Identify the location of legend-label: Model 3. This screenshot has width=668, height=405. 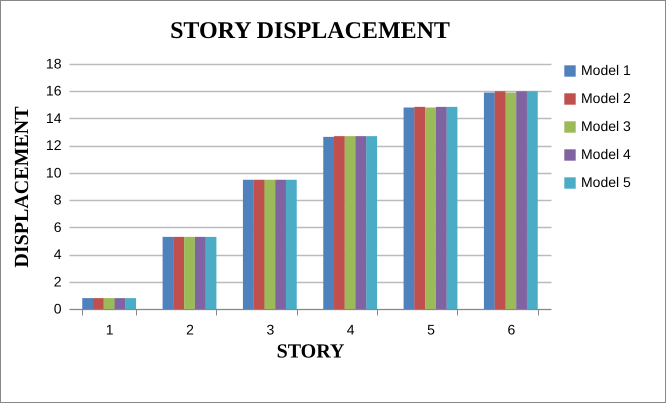
(606, 126).